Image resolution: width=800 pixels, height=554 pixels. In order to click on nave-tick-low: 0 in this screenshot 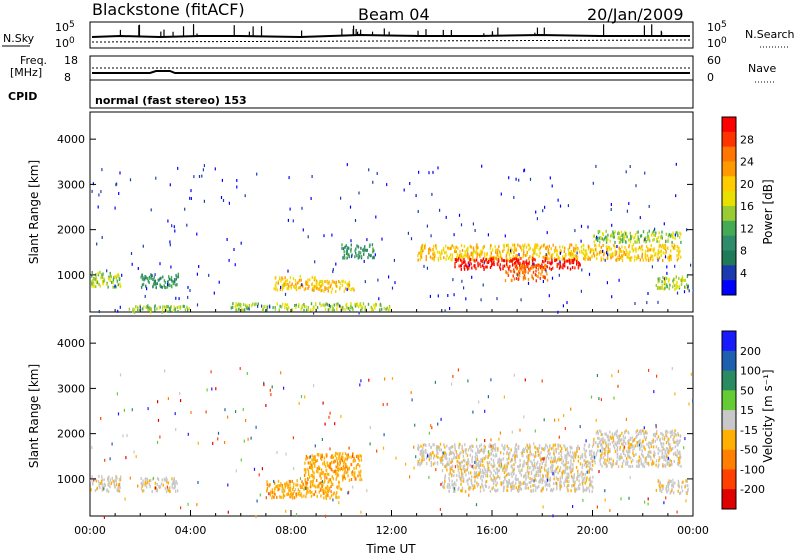, I will do `click(710, 77)`.